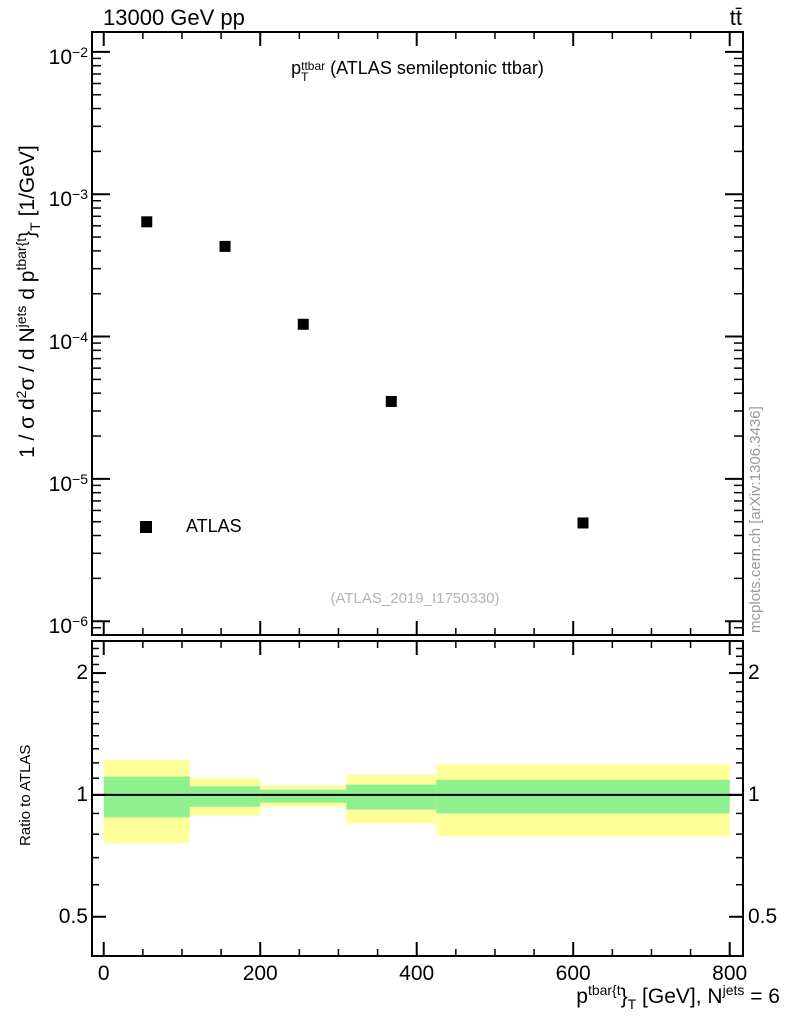  What do you see at coordinates (68, 199) in the screenshot?
I see `y-tick-label: 10⁻³` at bounding box center [68, 199].